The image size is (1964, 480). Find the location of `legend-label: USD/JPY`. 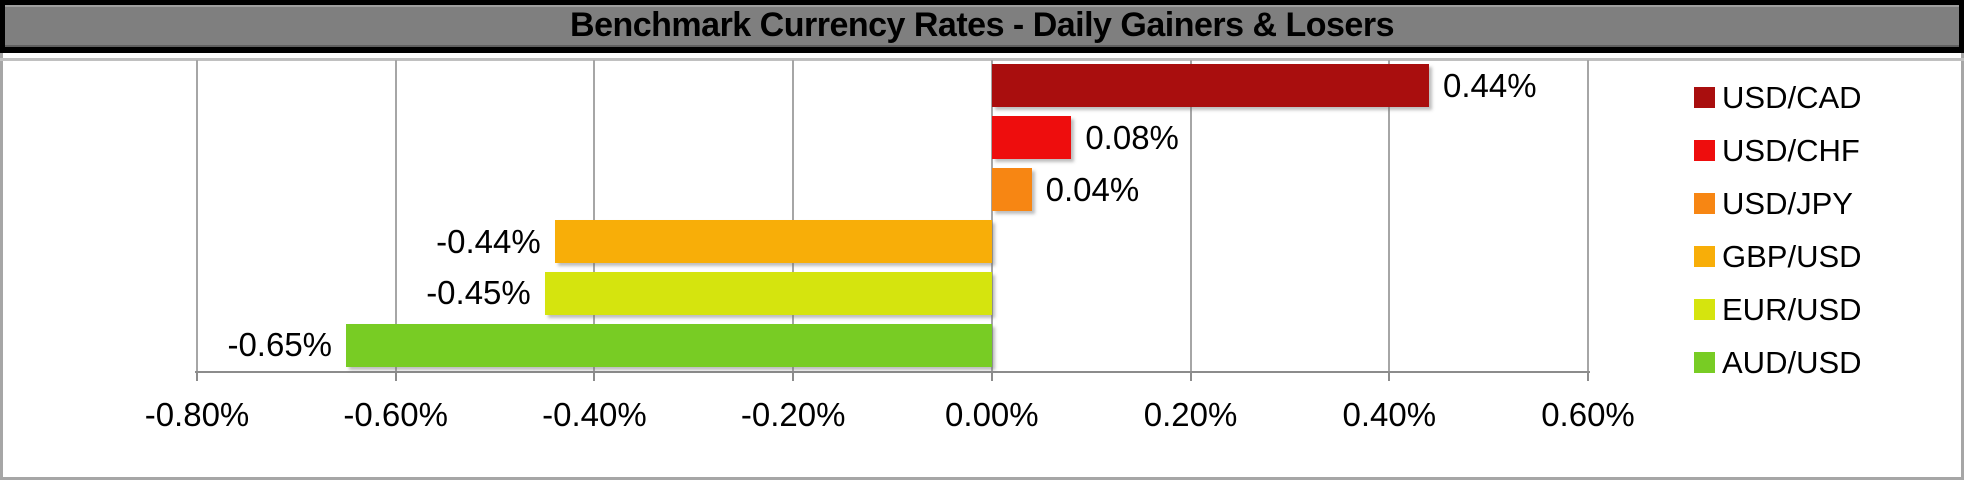

legend-label: USD/JPY is located at coordinates (1787, 203).